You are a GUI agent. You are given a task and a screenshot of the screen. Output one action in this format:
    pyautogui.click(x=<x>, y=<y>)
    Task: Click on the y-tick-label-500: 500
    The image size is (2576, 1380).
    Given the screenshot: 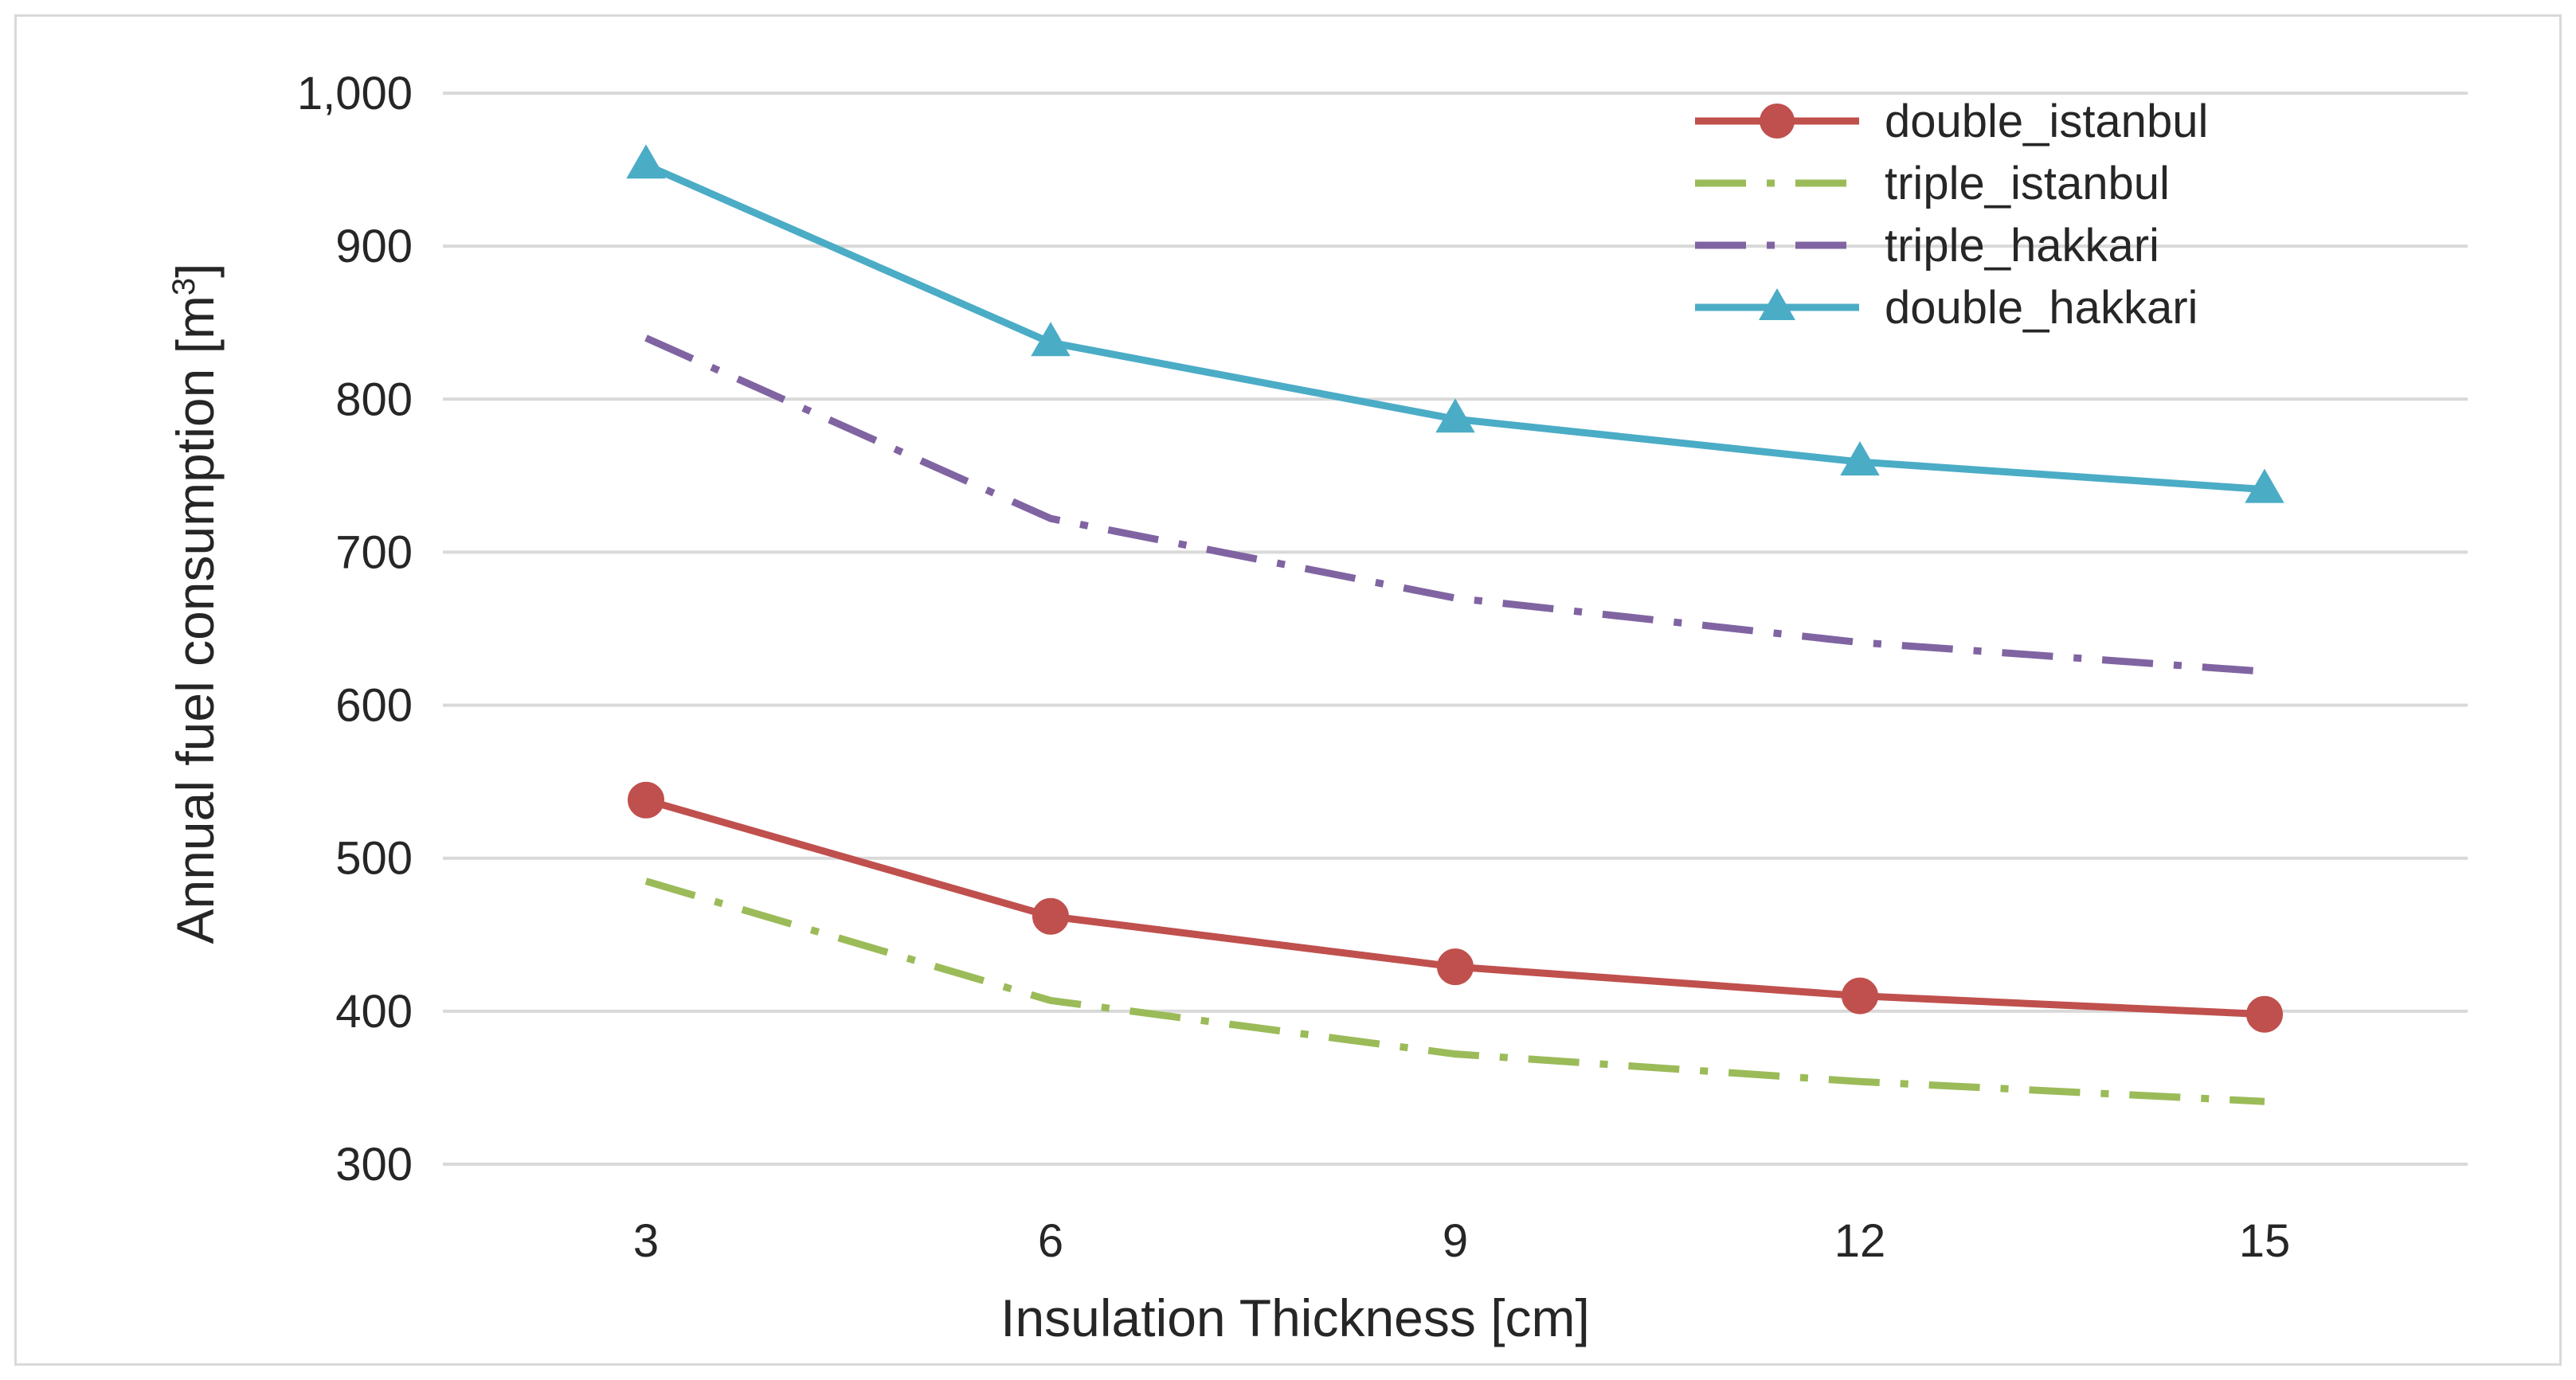 What is the action you would take?
    pyautogui.click(x=374, y=859)
    